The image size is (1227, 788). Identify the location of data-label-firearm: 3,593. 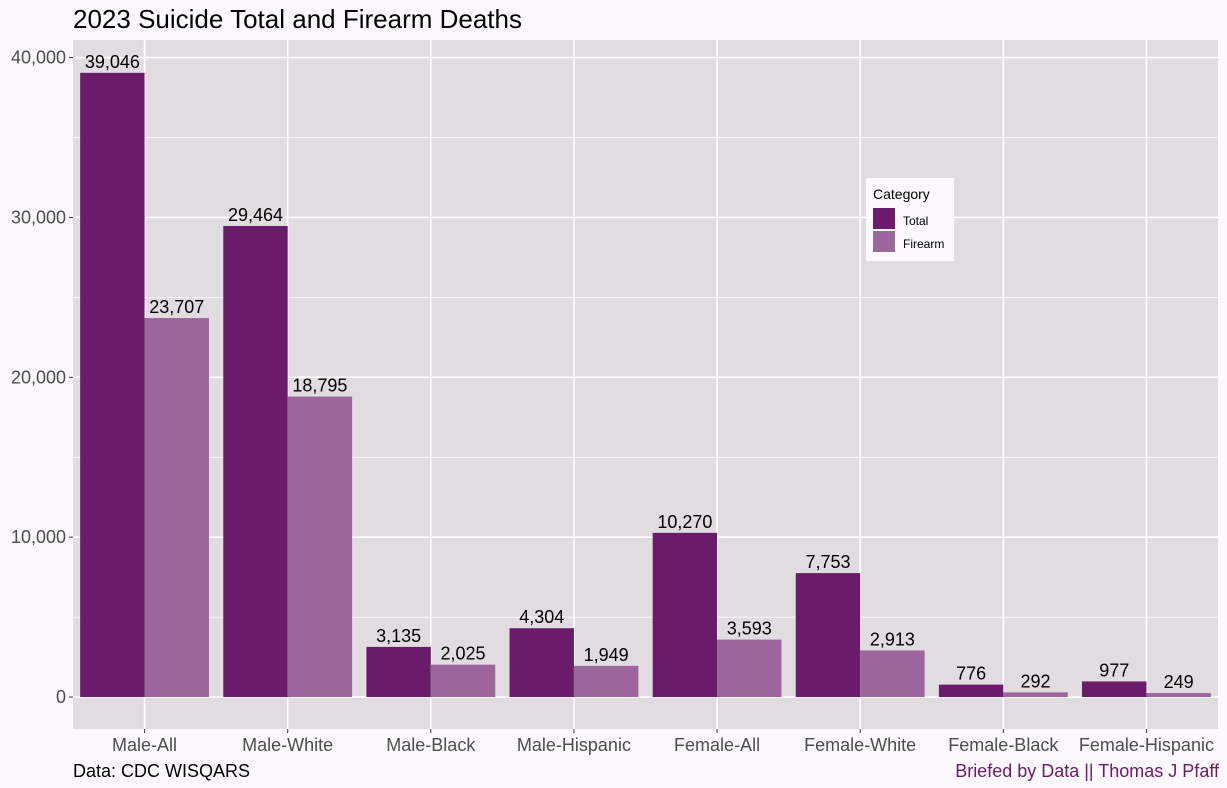
(749, 629).